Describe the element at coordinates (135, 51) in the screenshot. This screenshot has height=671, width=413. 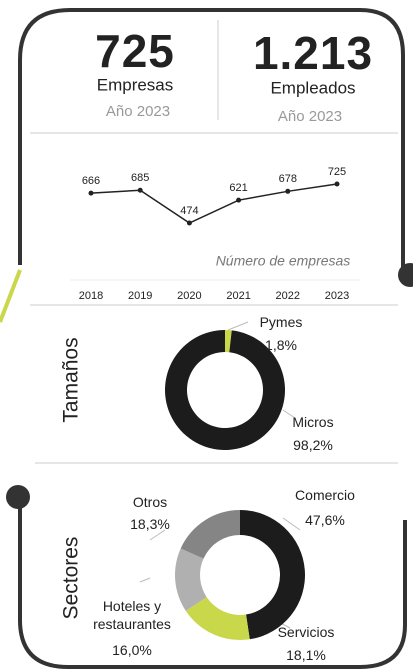
I see `kpi-value: 725` at that location.